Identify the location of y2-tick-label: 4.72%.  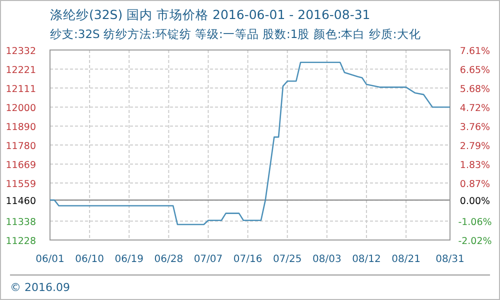
(475, 108).